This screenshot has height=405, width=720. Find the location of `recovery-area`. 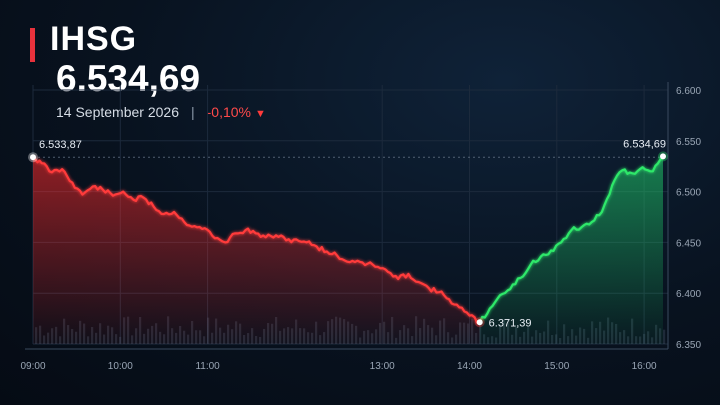

recovery-area is located at coordinates (571, 250).